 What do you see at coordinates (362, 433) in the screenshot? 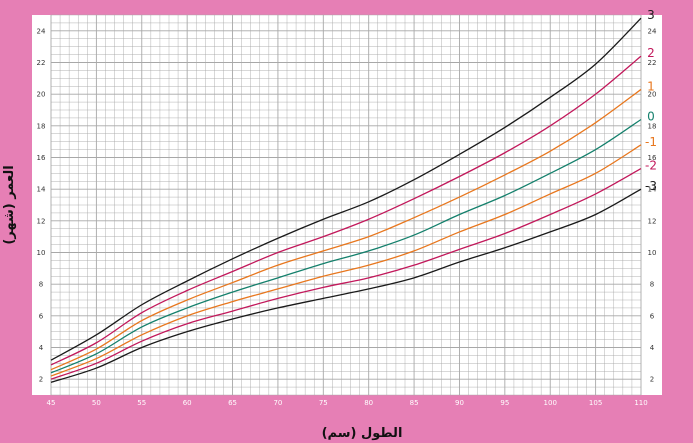
I see `x-axis-title: الطول (سم)` at bounding box center [362, 433].